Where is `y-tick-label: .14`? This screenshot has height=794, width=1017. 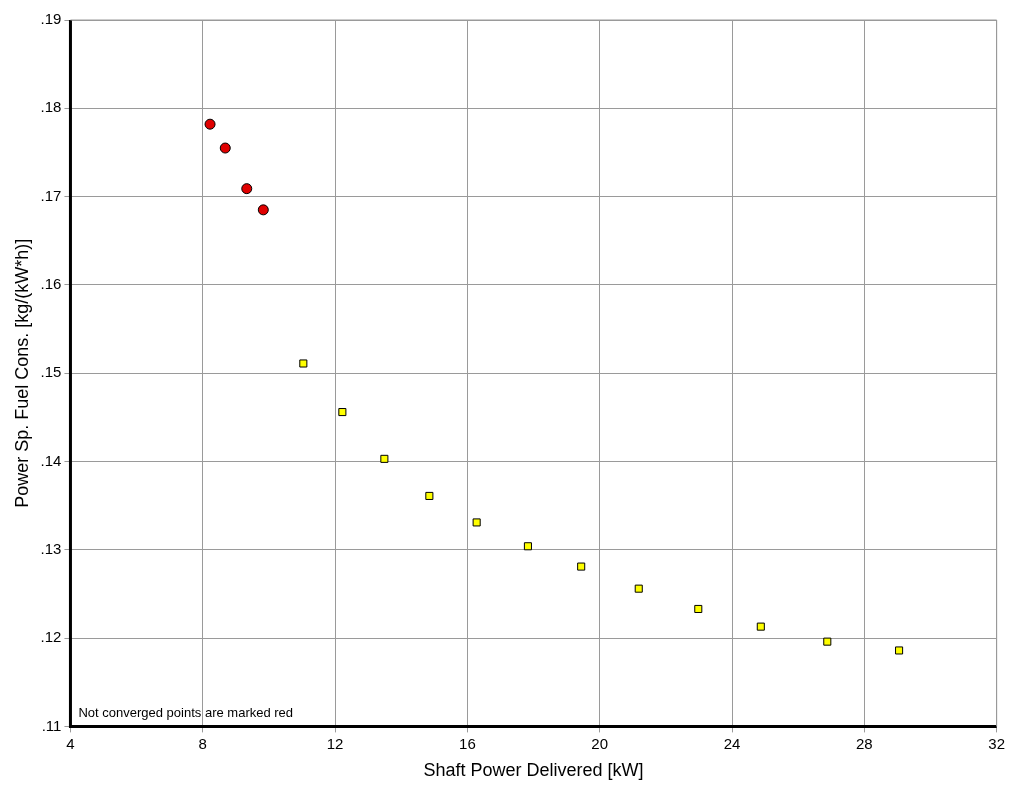 y-tick-label: .14 is located at coordinates (51, 460).